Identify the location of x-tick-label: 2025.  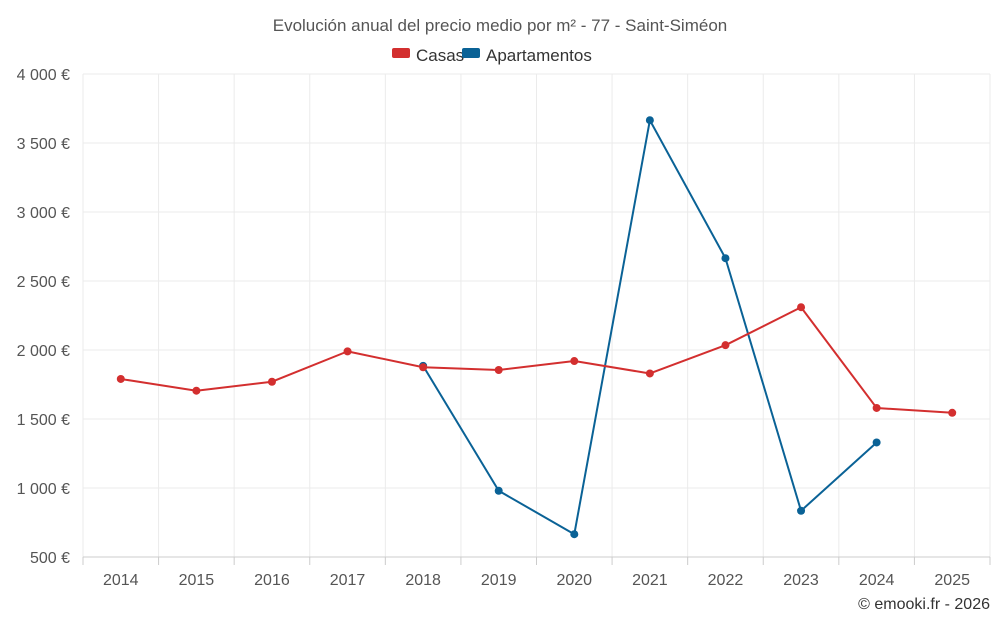
(952, 580).